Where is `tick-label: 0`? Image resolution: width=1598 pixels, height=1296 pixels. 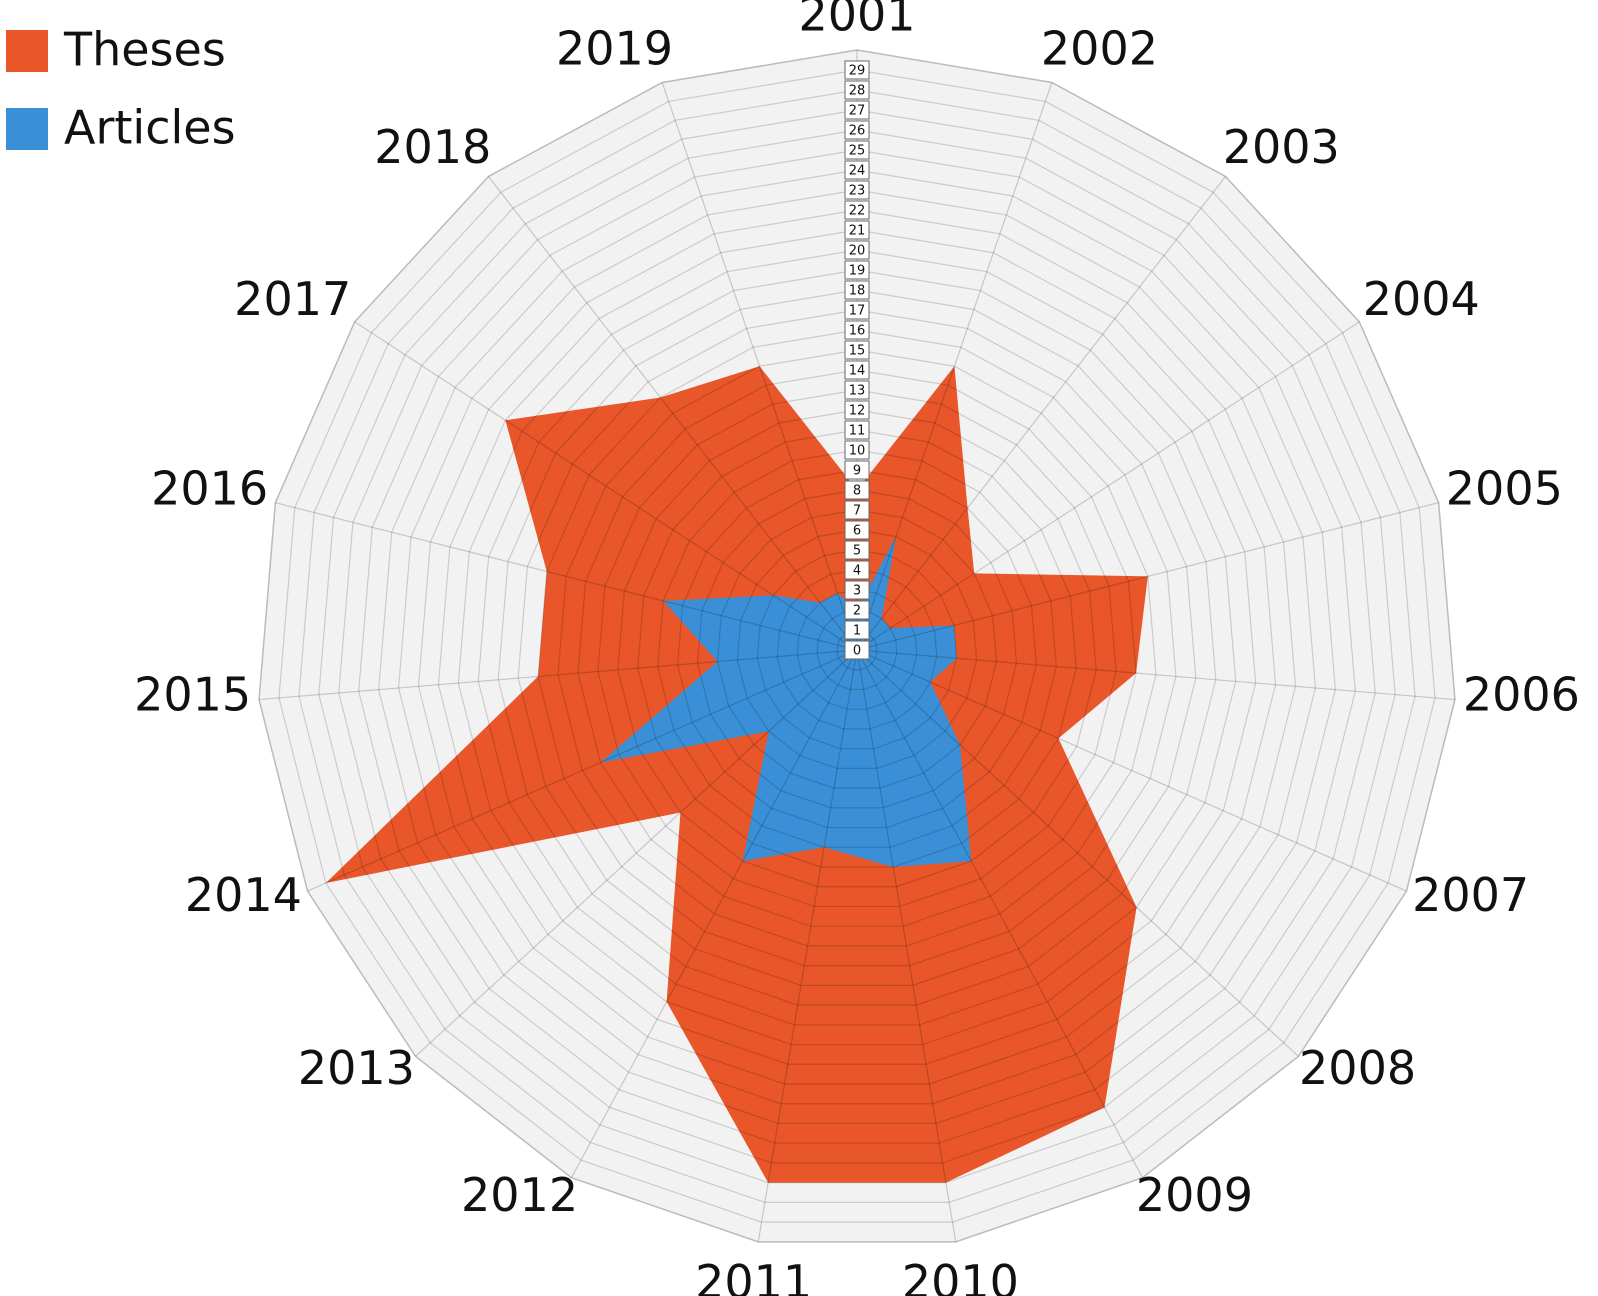
tick-label: 0 is located at coordinates (857, 651).